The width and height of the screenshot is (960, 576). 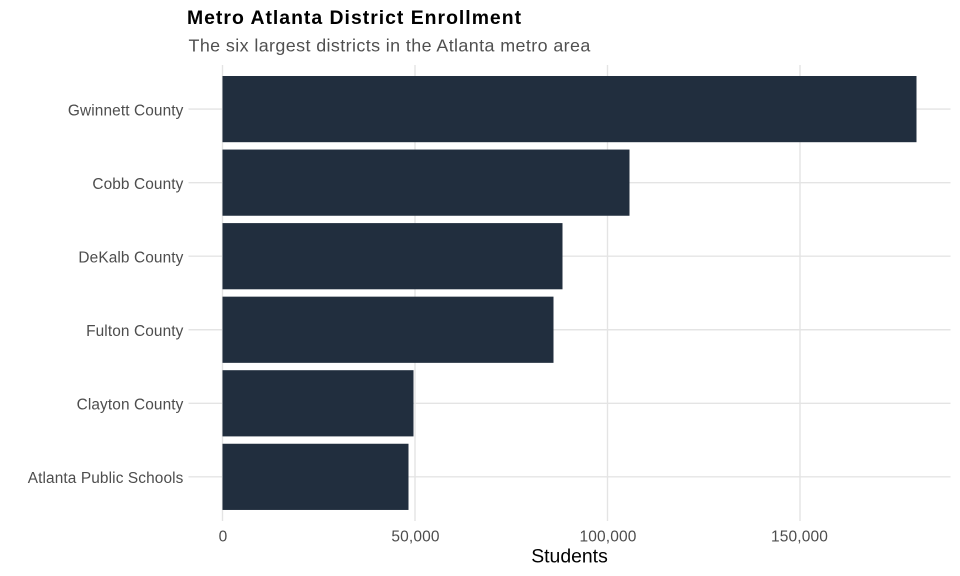 I want to click on svg-text: 100,000, so click(x=607, y=537).